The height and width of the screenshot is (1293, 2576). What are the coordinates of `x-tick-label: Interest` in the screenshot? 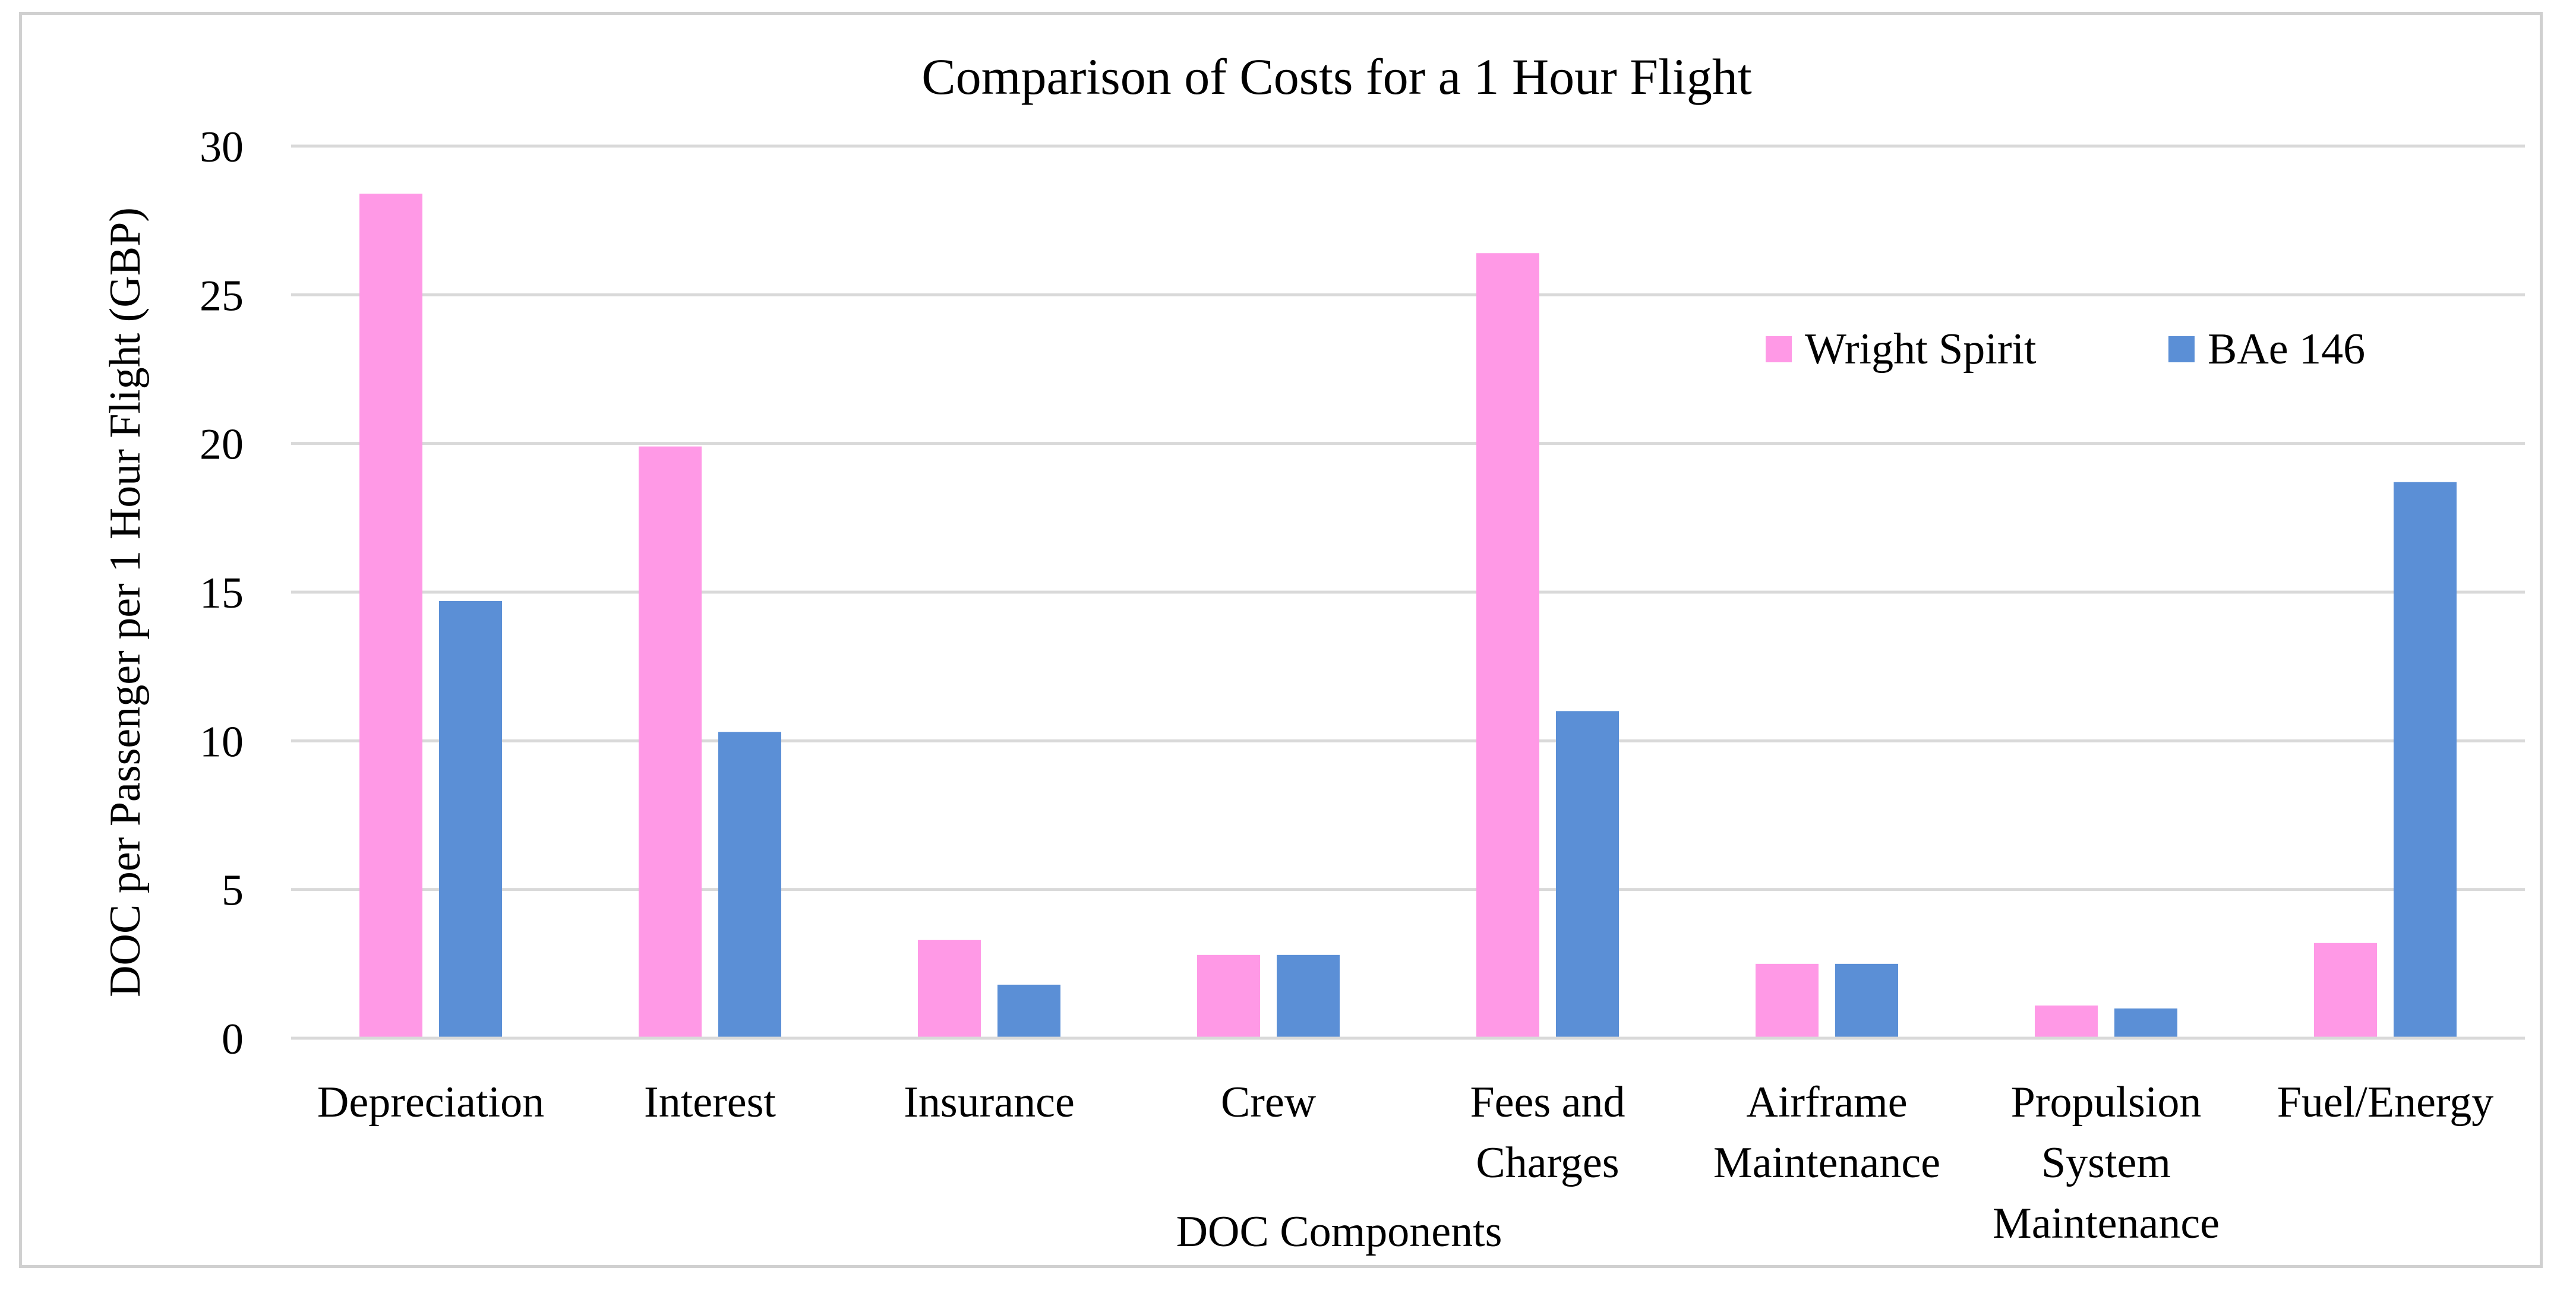 It's located at (710, 1102).